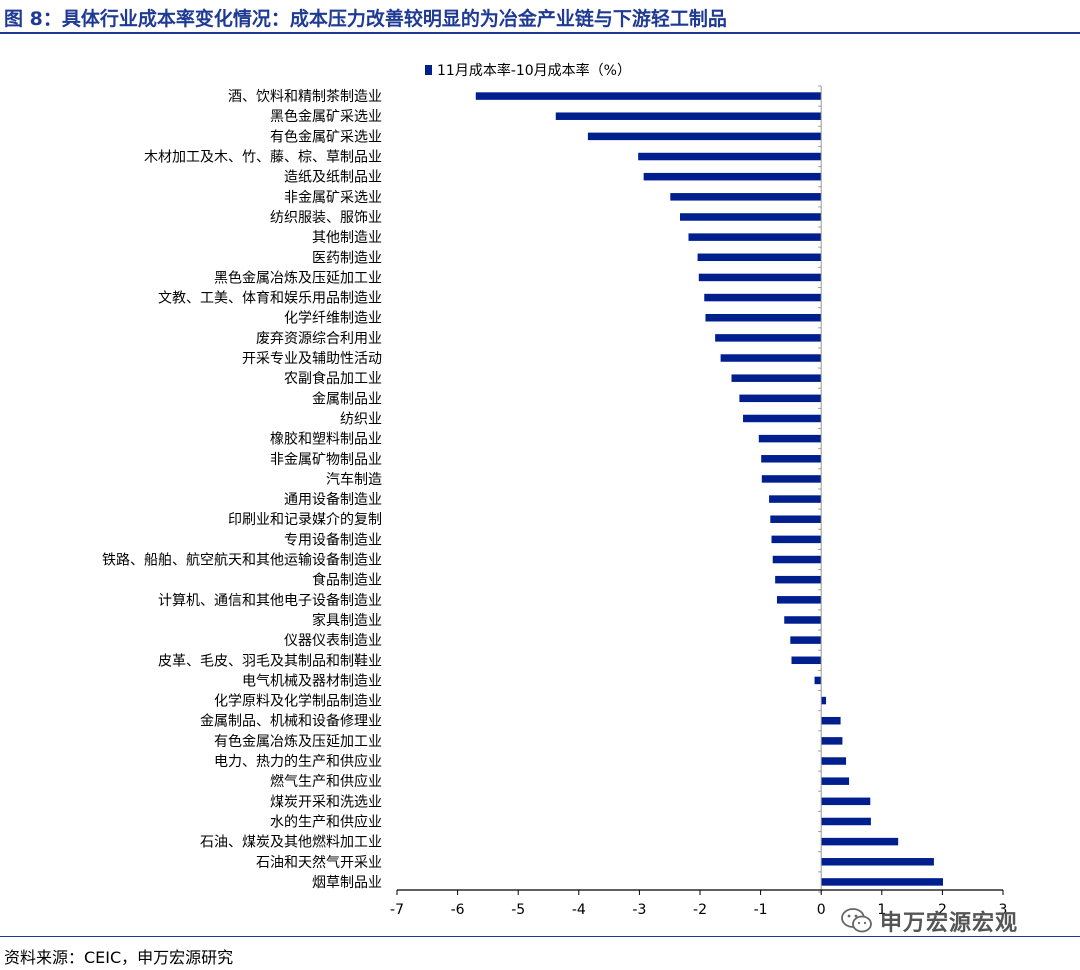  I want to click on x-tick-label: -7, so click(397, 910).